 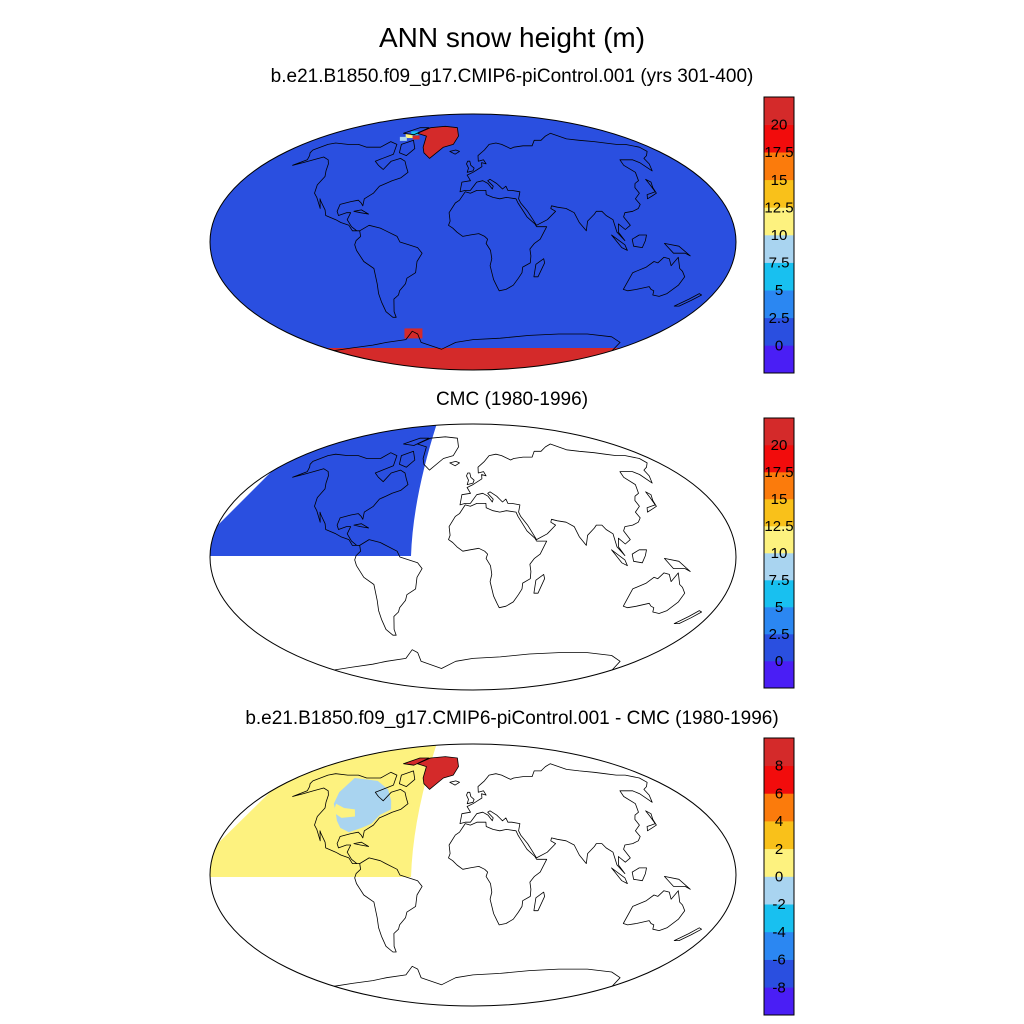 I want to click on snow-field, so click(x=473, y=242).